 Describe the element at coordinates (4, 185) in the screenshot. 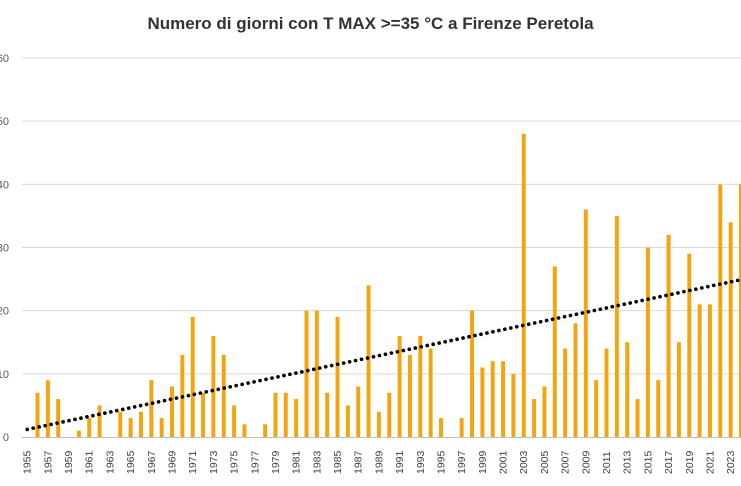

I see `y-tick-label: 40` at that location.